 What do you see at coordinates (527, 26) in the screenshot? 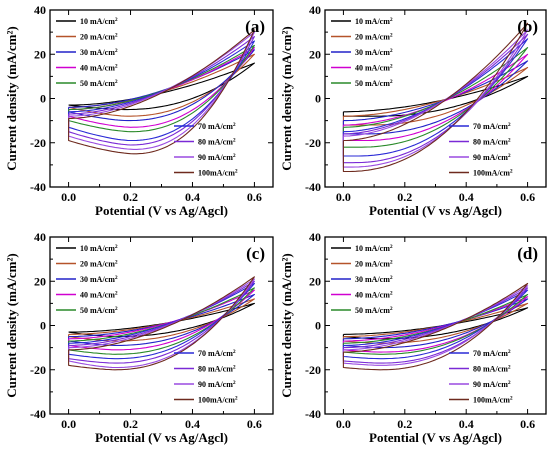
I see `panel-label: (b)` at bounding box center [527, 26].